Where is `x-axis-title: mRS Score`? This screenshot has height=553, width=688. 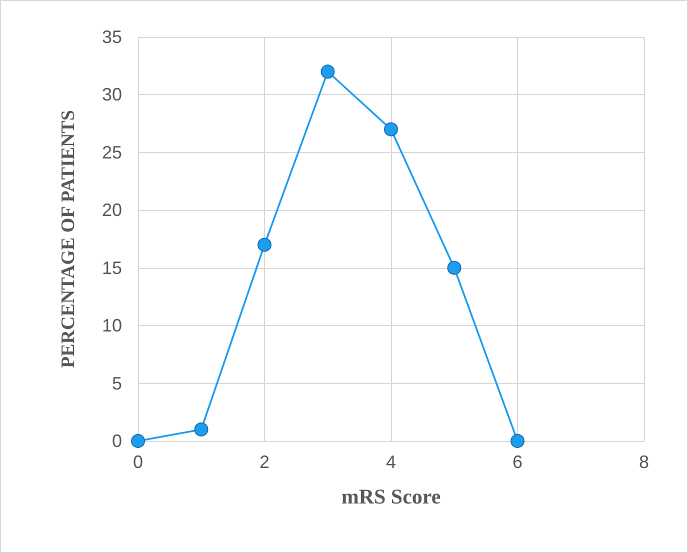 x-axis-title: mRS Score is located at coordinates (391, 496).